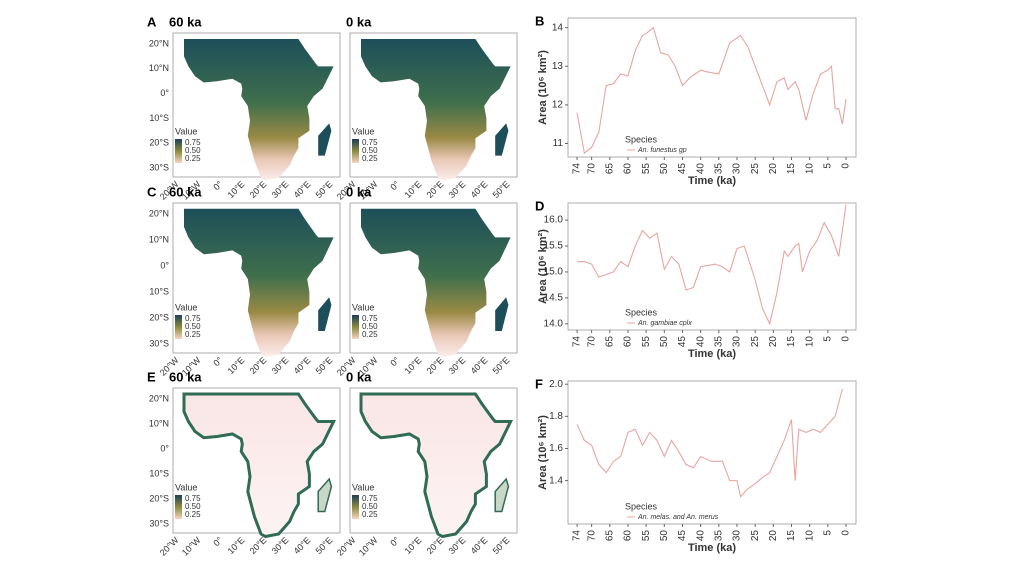  I want to click on panel-letter: C, so click(152, 191).